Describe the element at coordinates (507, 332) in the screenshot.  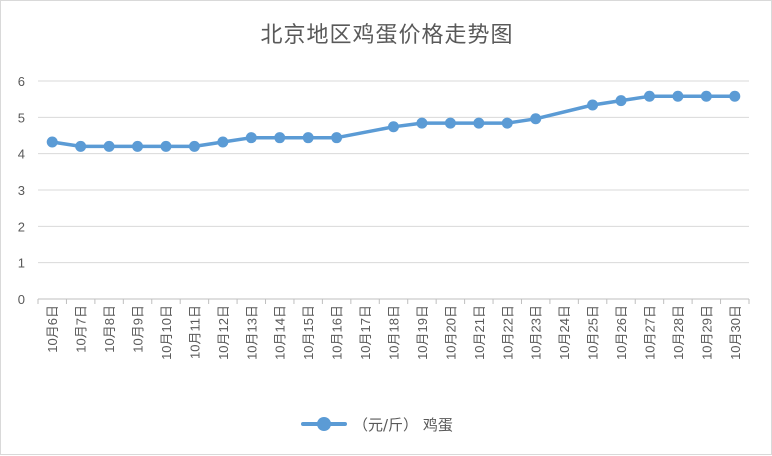
I see `x-tick-label: 10月22日` at that location.